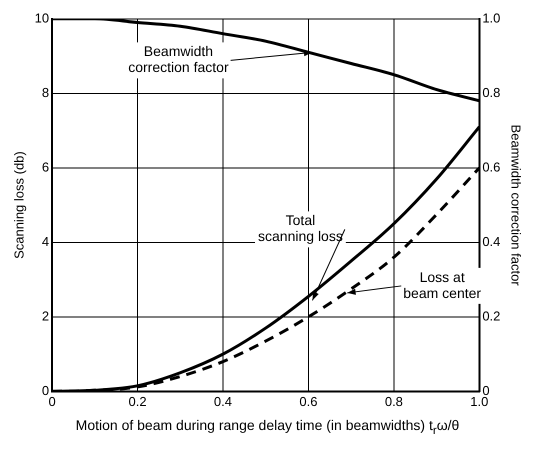 The image size is (535, 471). Describe the element at coordinates (42, 18) in the screenshot. I see `y-tick-label: 10` at that location.